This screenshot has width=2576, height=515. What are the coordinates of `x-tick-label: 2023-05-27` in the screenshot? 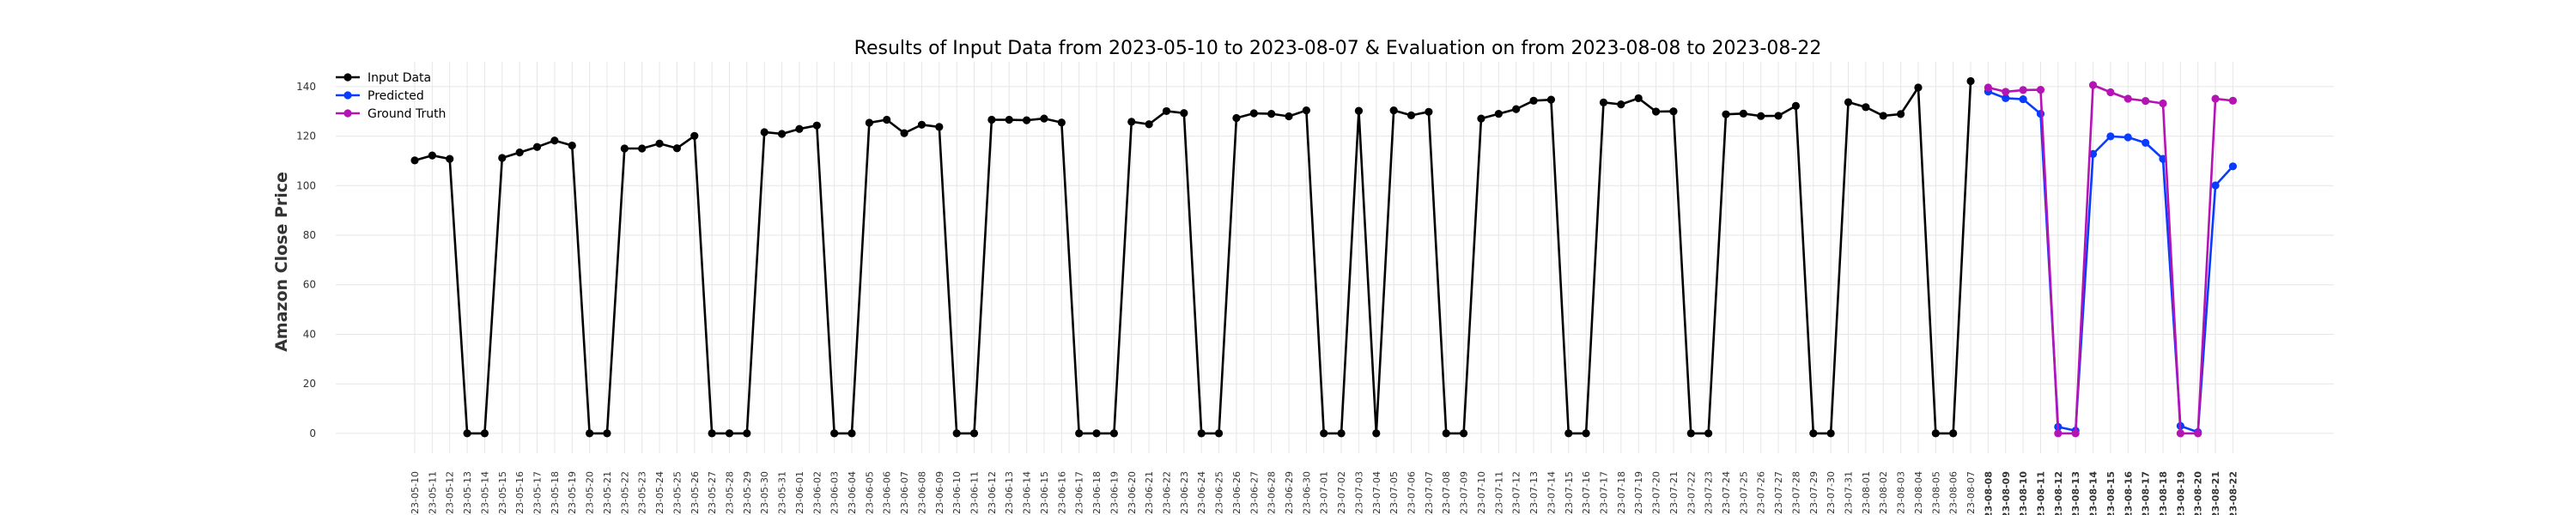 It's located at (713, 493).